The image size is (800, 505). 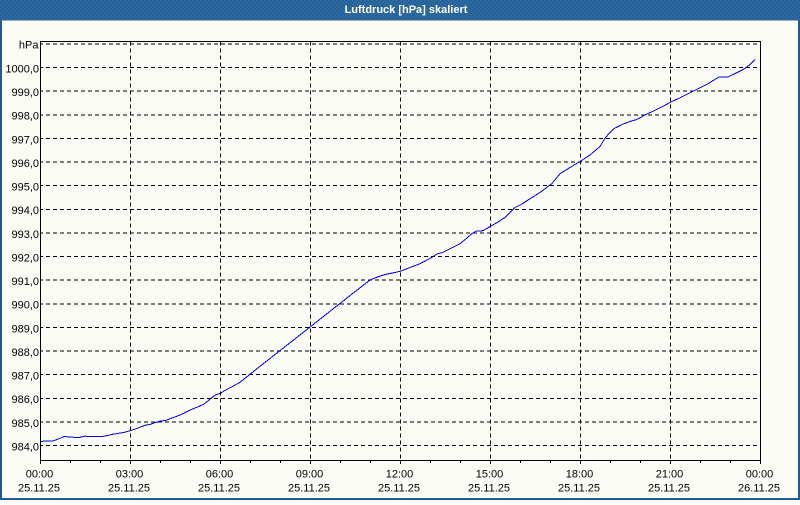 What do you see at coordinates (670, 475) in the screenshot?
I see `svg-text: 21:00` at bounding box center [670, 475].